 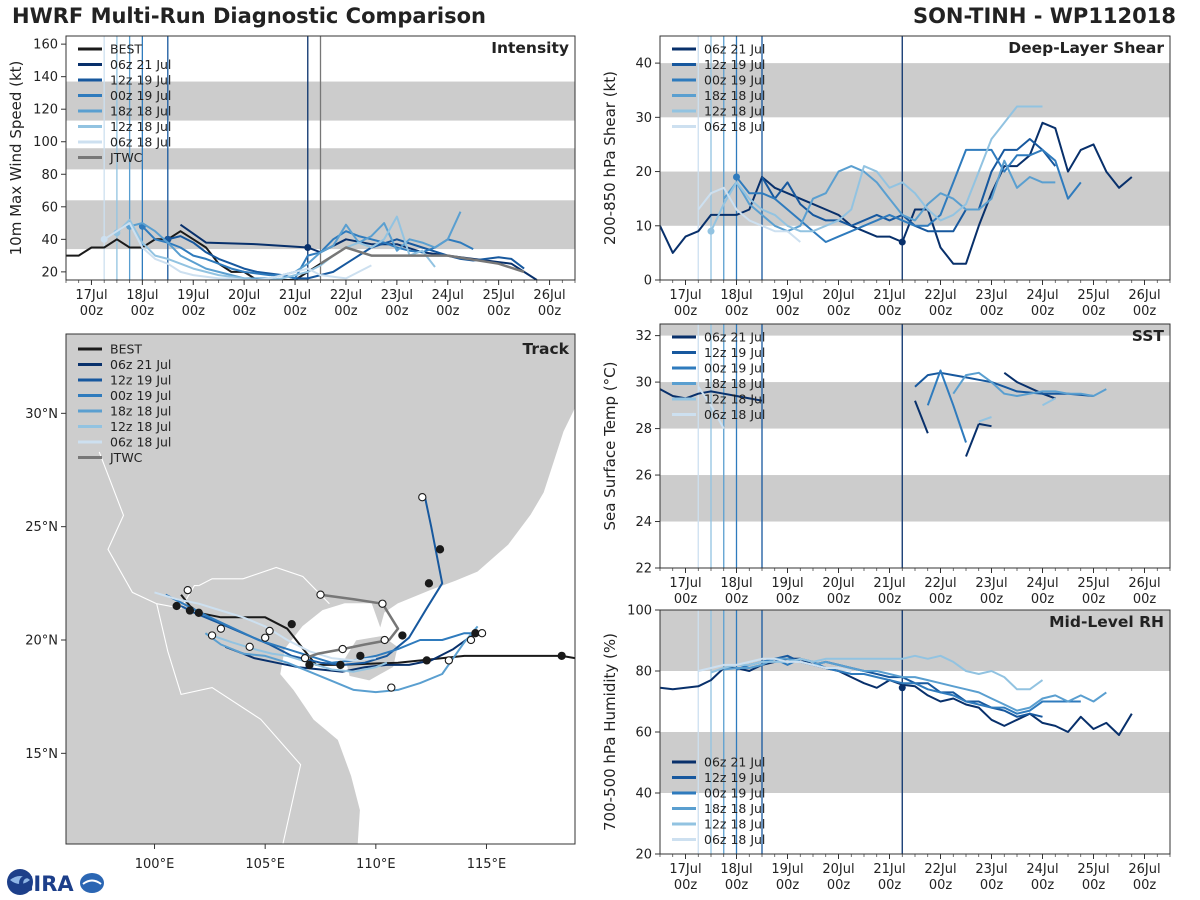 What do you see at coordinates (422, 260) in the screenshot?
I see `series-line-jtwc` at bounding box center [422, 260].